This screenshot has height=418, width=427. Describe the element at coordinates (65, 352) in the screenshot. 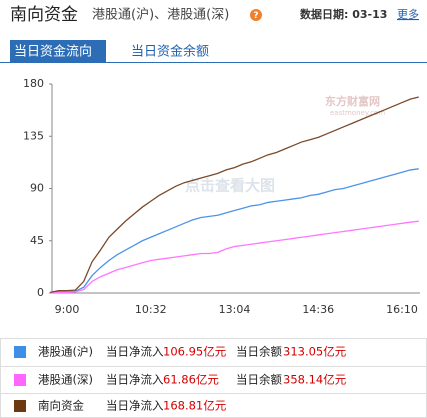

I see `legend-name: 港股通(沪)` at that location.